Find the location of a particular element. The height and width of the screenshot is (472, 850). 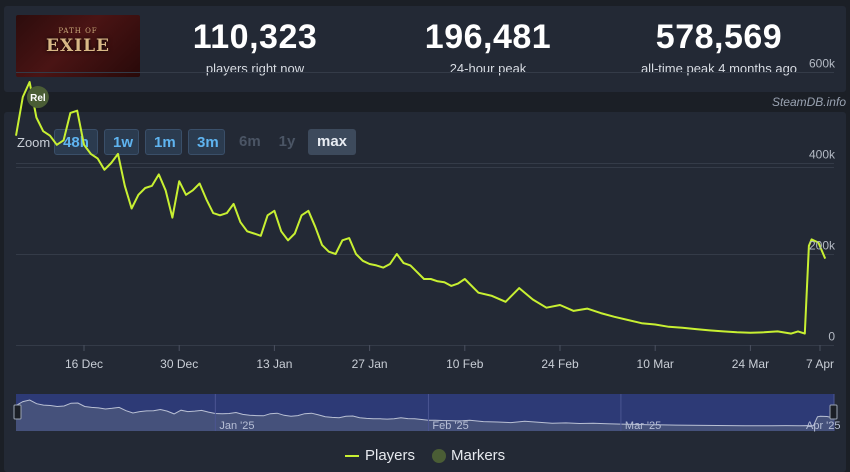

navigator-label: Feb '25 is located at coordinates (450, 426).